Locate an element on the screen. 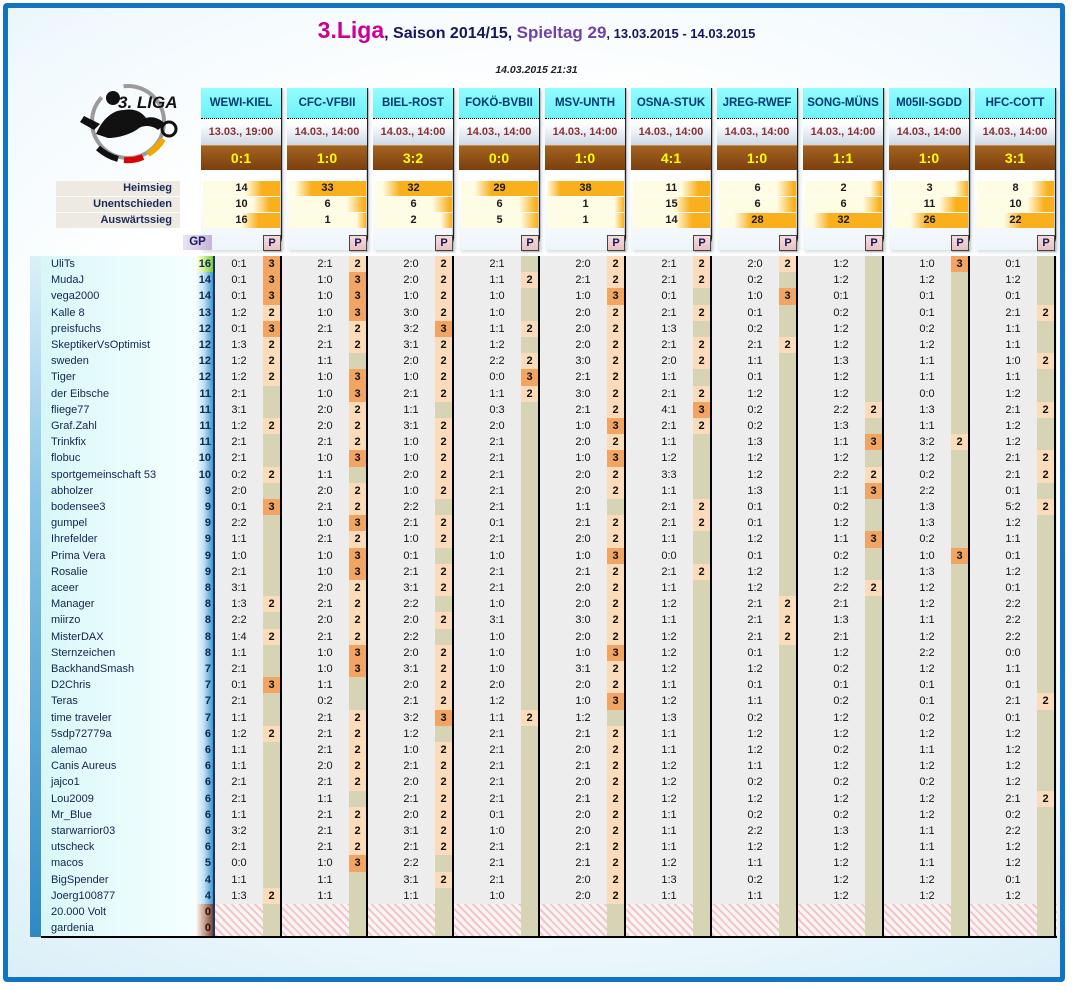 This screenshot has width=1073, height=990. tip-count-auswaertssieg: 1 is located at coordinates (585, 220).